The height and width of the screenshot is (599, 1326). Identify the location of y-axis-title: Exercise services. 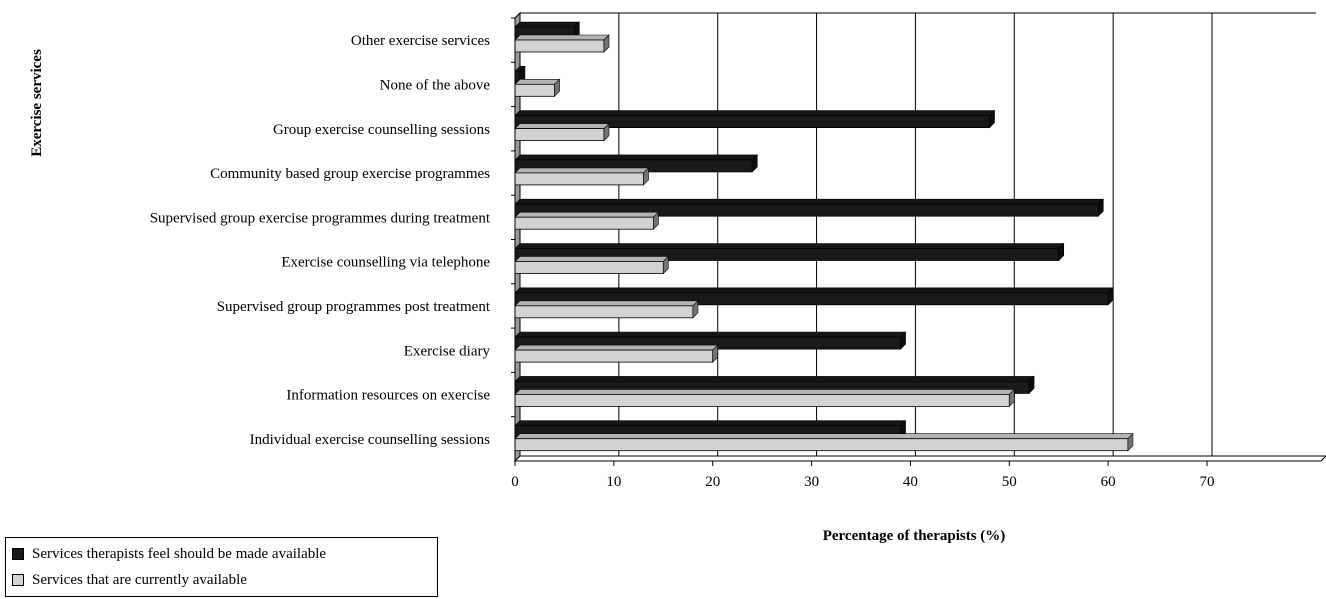
(37, 103).